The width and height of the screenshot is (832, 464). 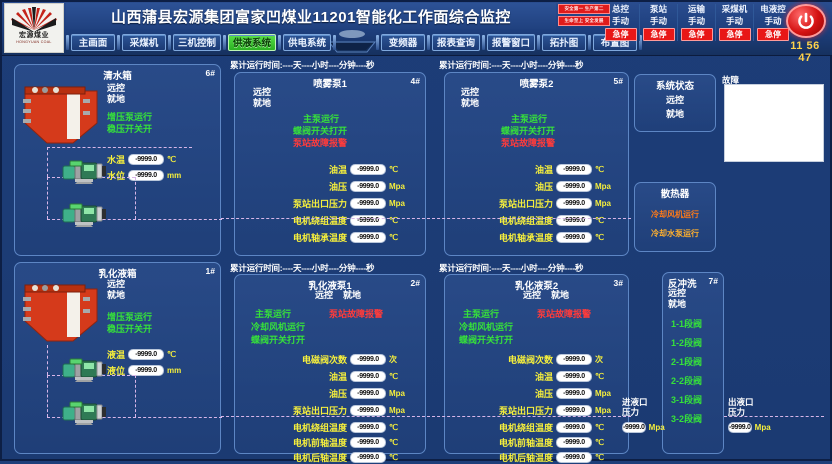 I want to click on field-label-oil-temperature-spray-pump-1: 油温, so click(x=337, y=169).